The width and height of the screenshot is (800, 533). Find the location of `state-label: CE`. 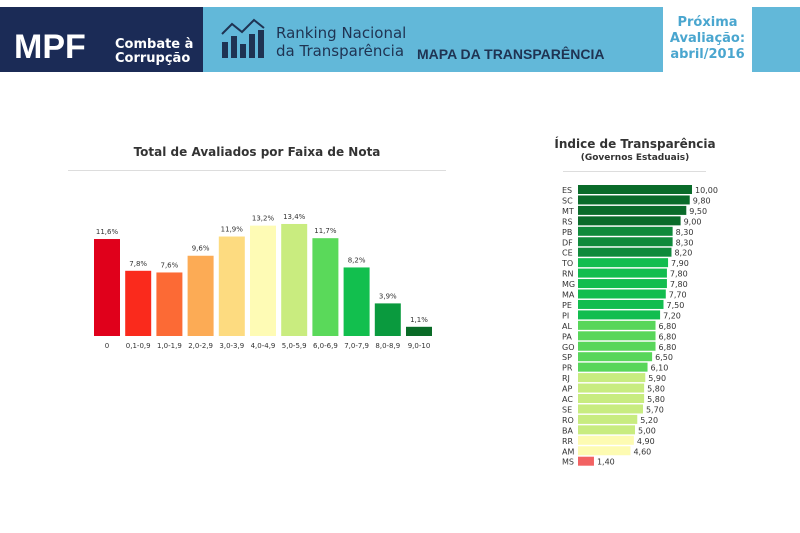

state-label: CE is located at coordinates (567, 253).